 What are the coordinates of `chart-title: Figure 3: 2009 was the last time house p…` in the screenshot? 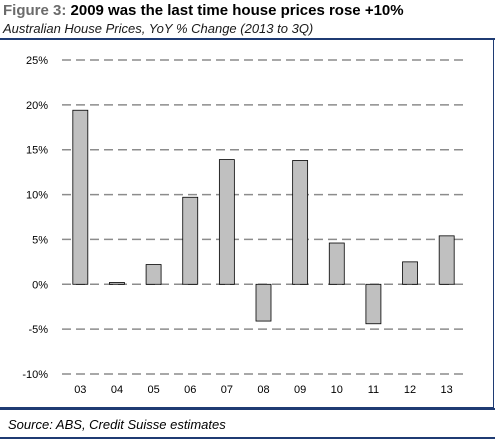 It's located at (203, 10).